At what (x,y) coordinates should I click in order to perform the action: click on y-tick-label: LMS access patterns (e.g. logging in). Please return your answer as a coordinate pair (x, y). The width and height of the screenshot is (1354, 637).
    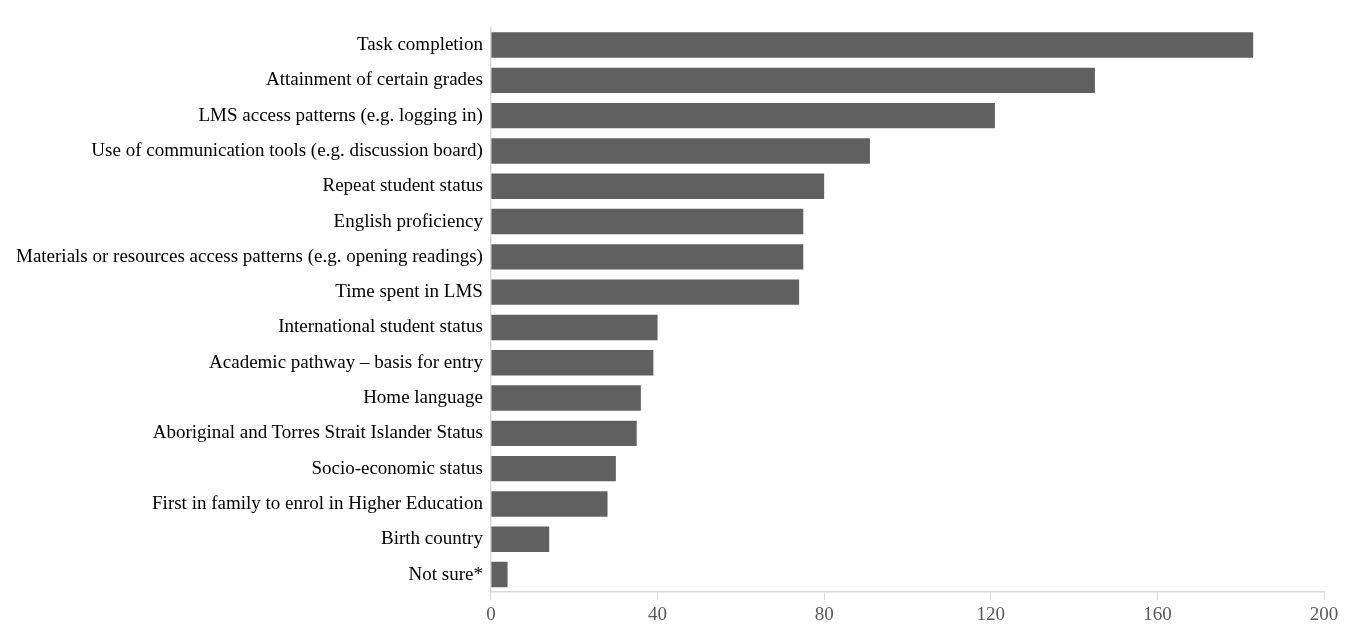
    Looking at the image, I should click on (340, 114).